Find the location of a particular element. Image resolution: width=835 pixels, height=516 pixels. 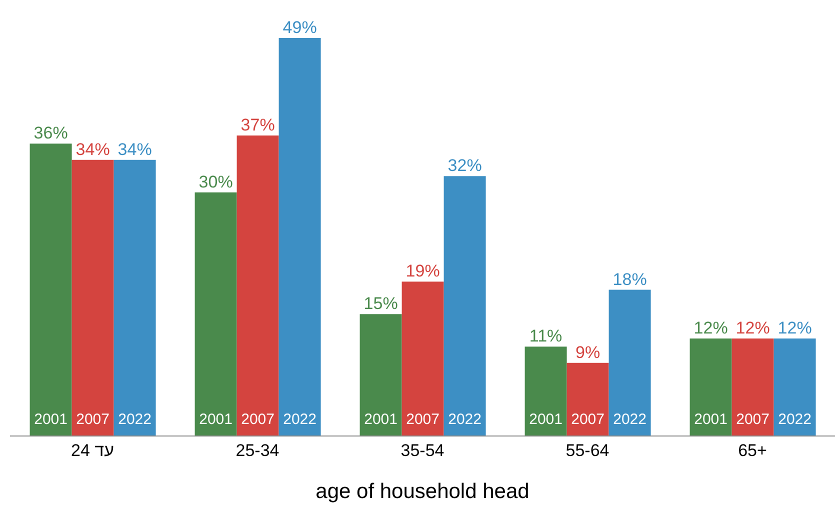

data-label: 32% is located at coordinates (465, 166).